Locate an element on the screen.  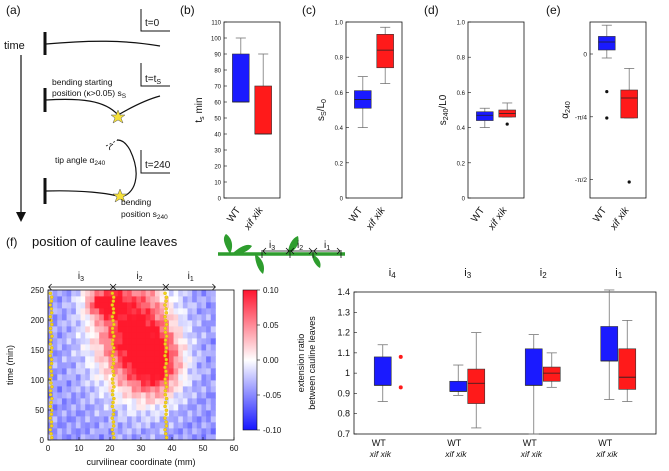
y-axis-label-suffix: min is located at coordinates (199, 106).